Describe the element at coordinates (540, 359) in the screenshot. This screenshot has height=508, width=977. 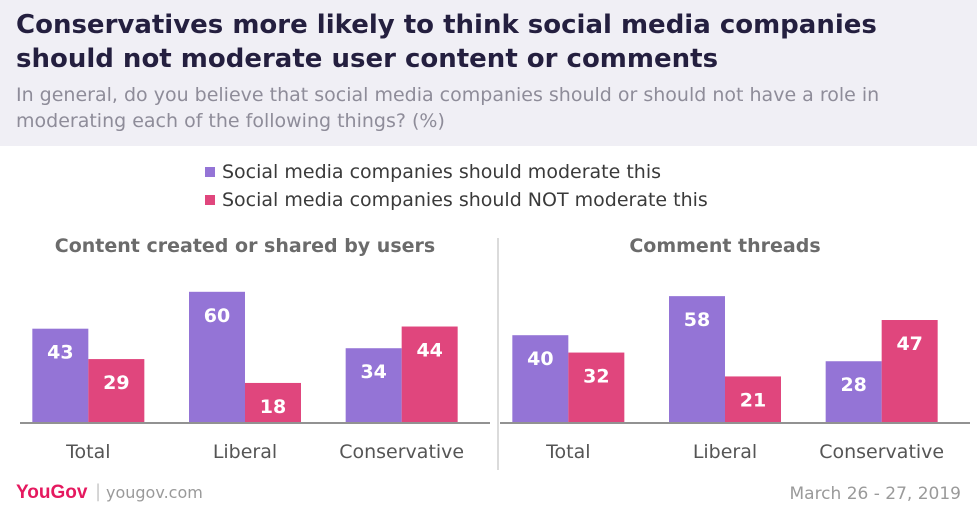
I see `data-label: 40` at that location.